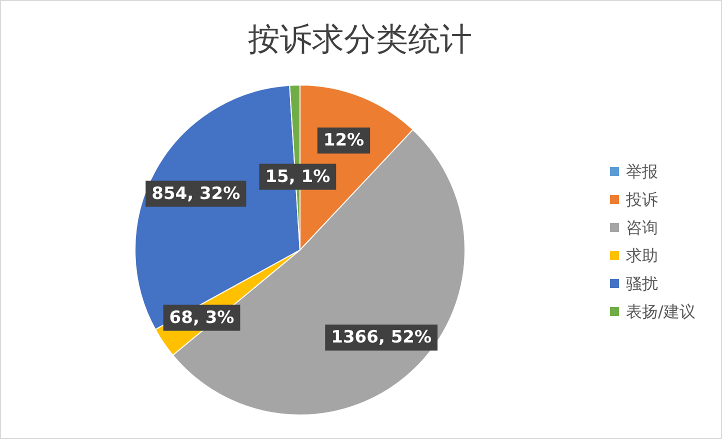 The image size is (722, 439). Describe the element at coordinates (297, 176) in the screenshot. I see `data-label: 15, 1%` at that location.